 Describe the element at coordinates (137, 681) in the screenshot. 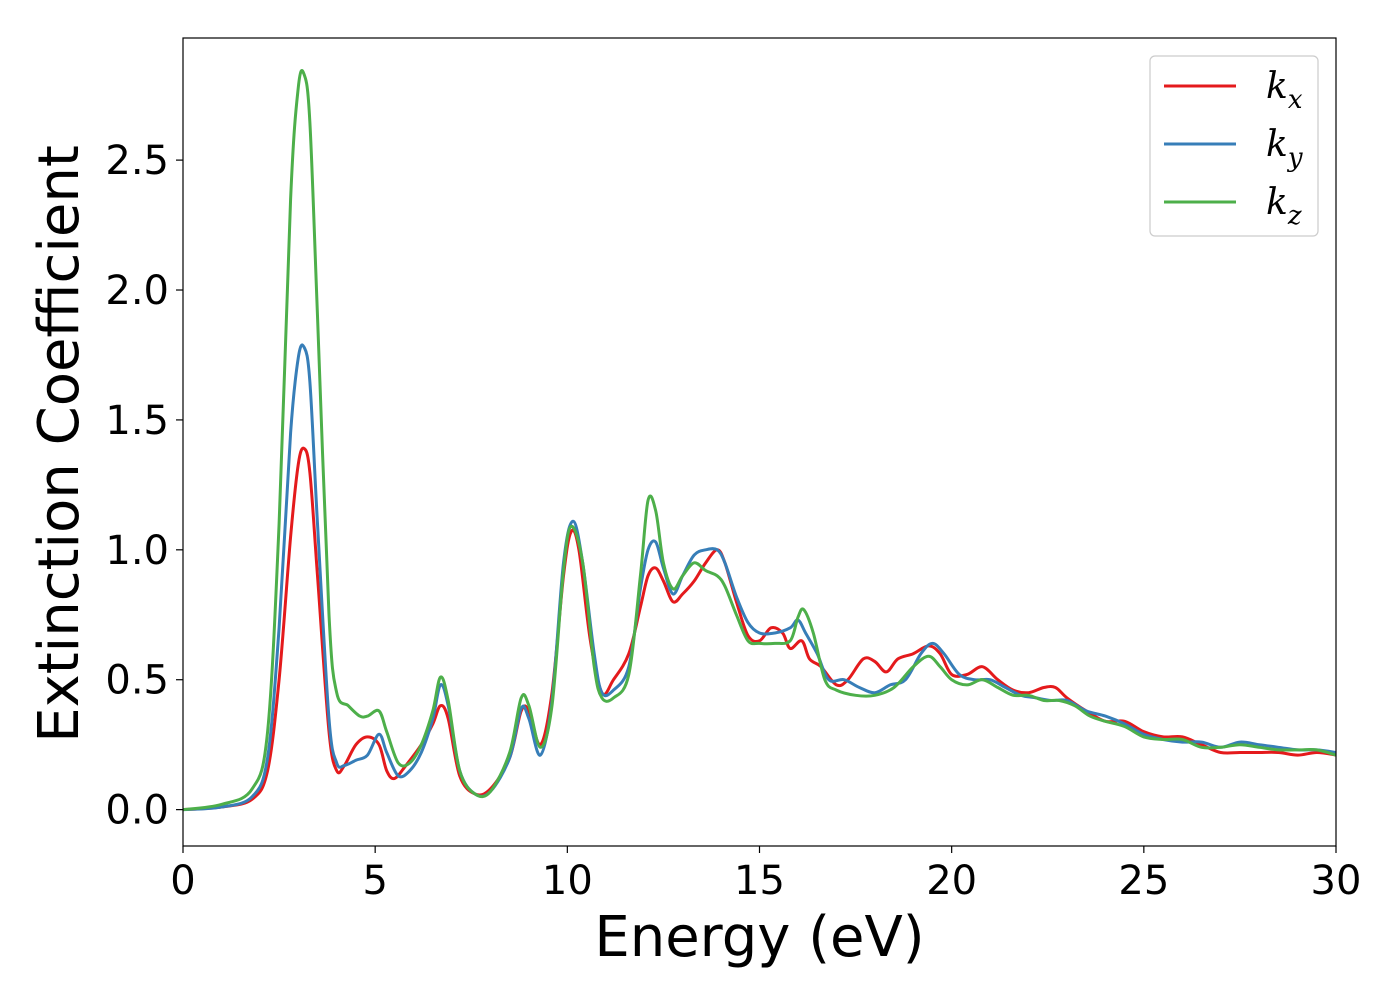

I see `y-tick-label: 0.5` at that location.